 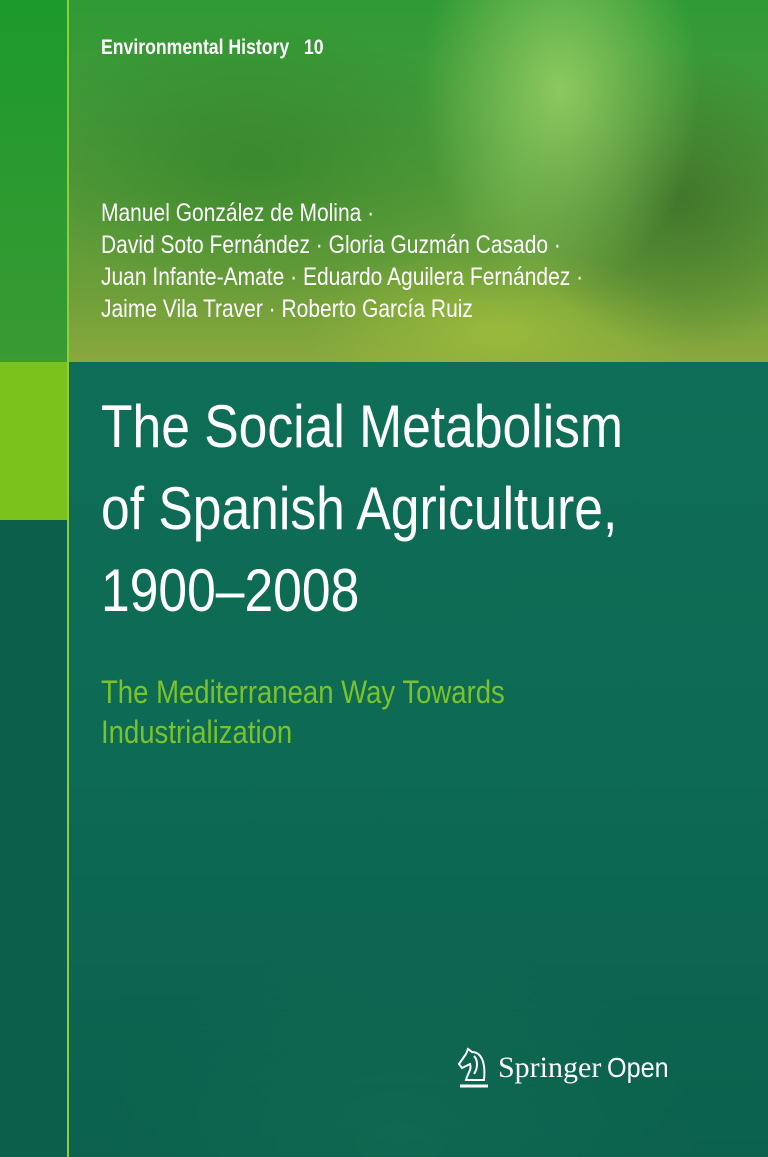 I want to click on publisher-imprint: Open, so click(x=638, y=1067).